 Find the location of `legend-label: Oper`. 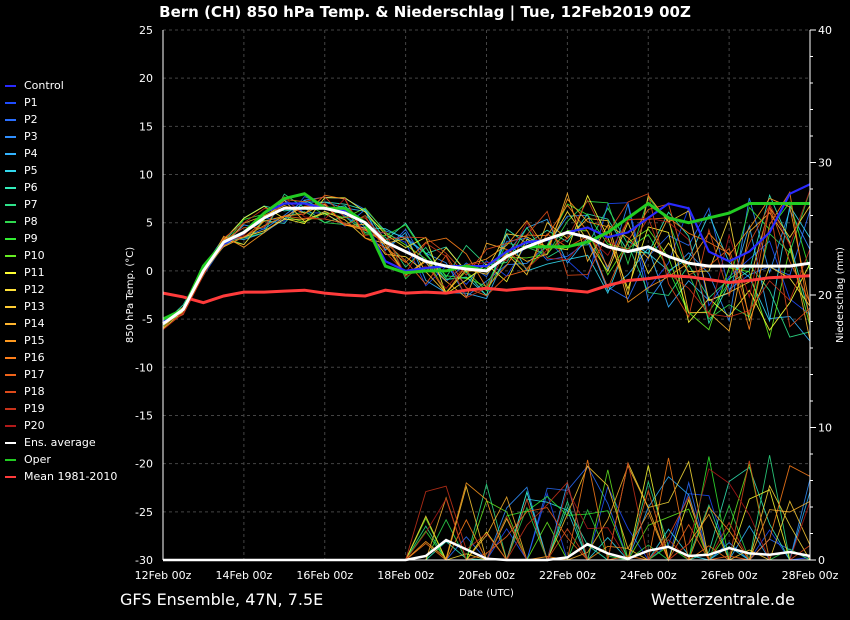

legend-label: Oper is located at coordinates (37, 459).